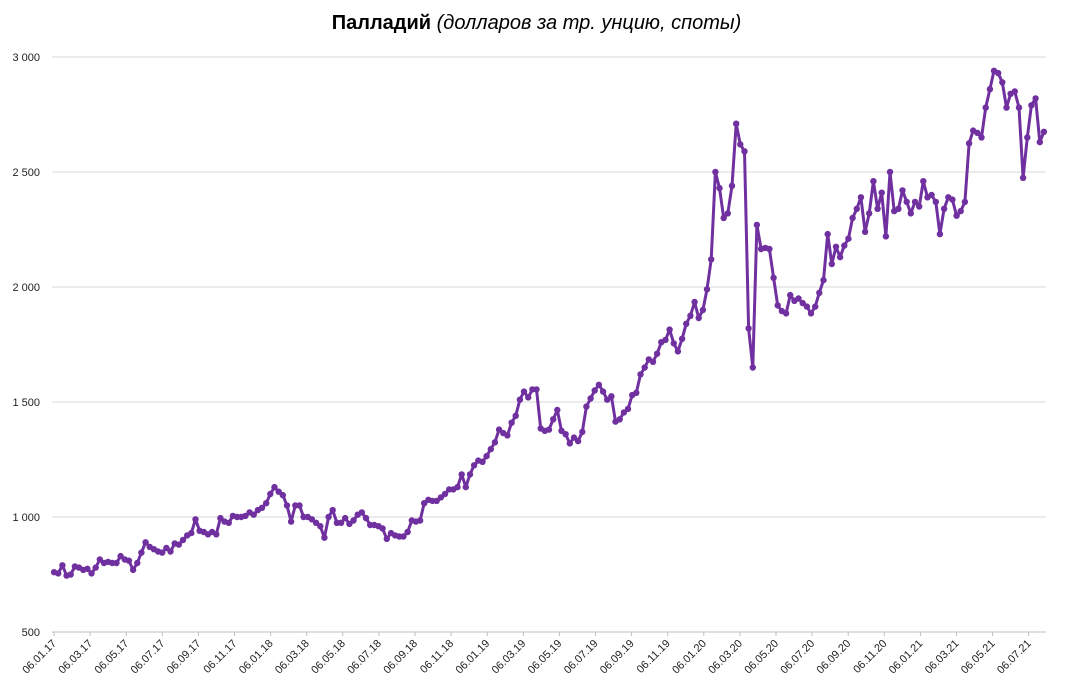 The width and height of the screenshot is (1073, 692). I want to click on x-tick-label: 06.01.18, so click(256, 657).